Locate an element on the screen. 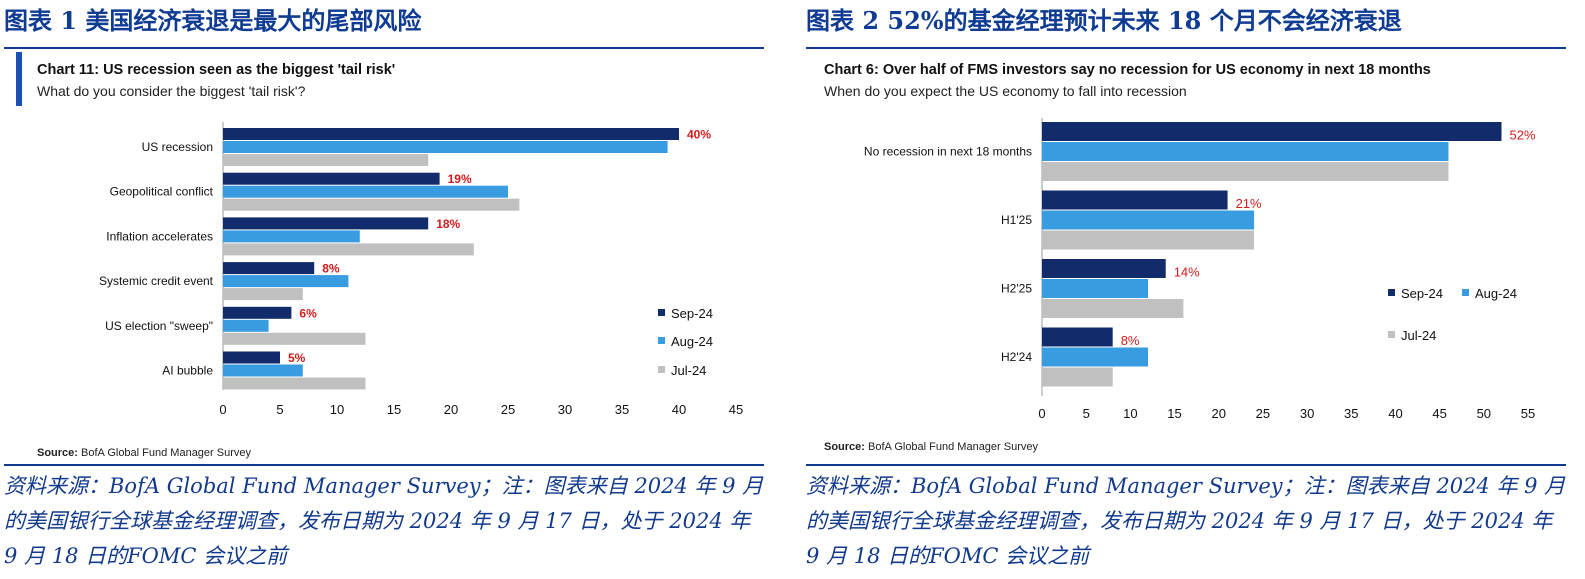 The height and width of the screenshot is (579, 1585). data-label: 6% is located at coordinates (308, 313).